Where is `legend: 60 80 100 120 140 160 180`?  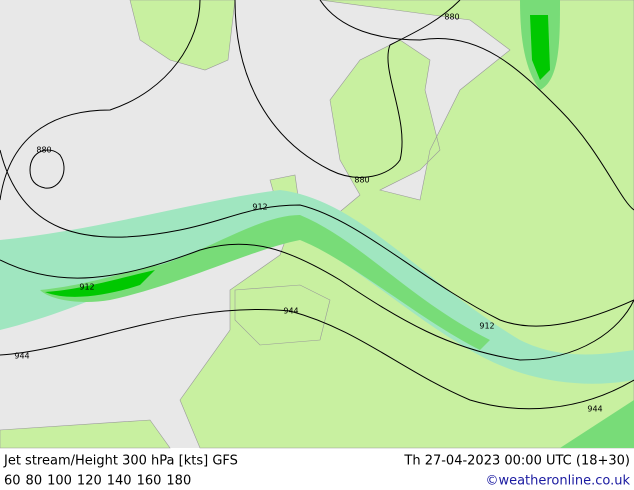 legend: 60 80 100 120 140 160 180 is located at coordinates (97, 481).